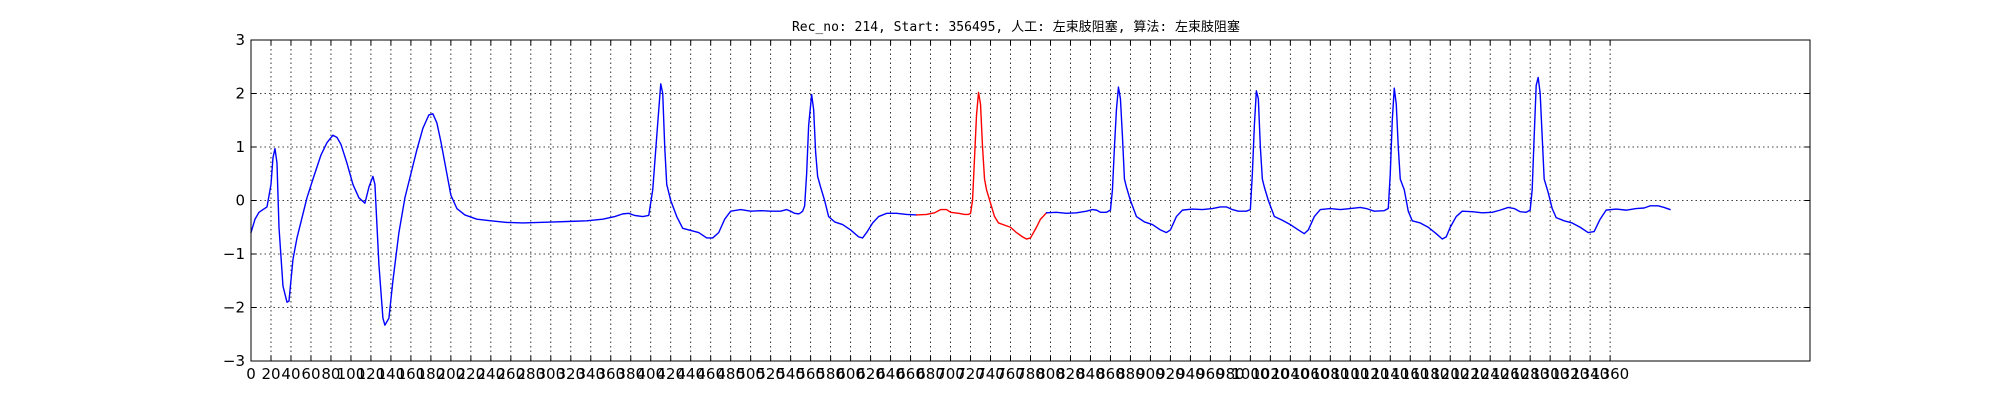  I want to click on x-tick-label: 260, so click(511, 374).